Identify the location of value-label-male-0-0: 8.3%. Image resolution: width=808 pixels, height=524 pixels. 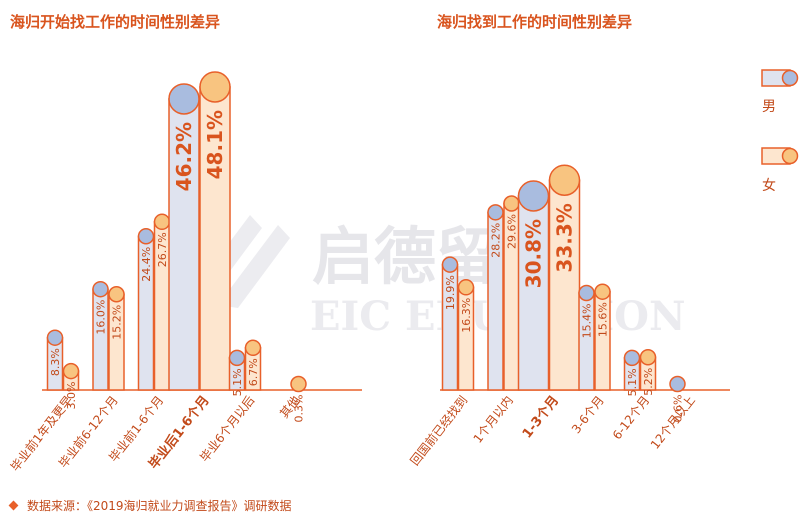
(55, 362).